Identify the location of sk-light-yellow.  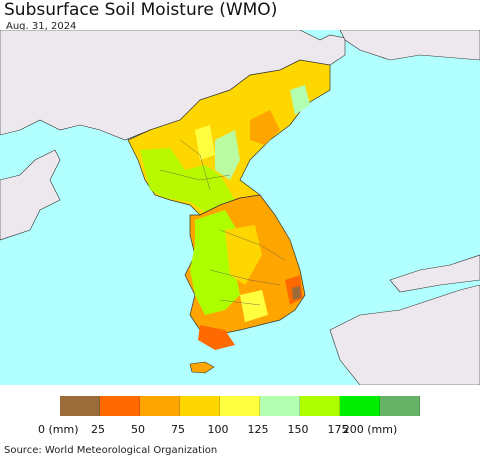
(254, 306).